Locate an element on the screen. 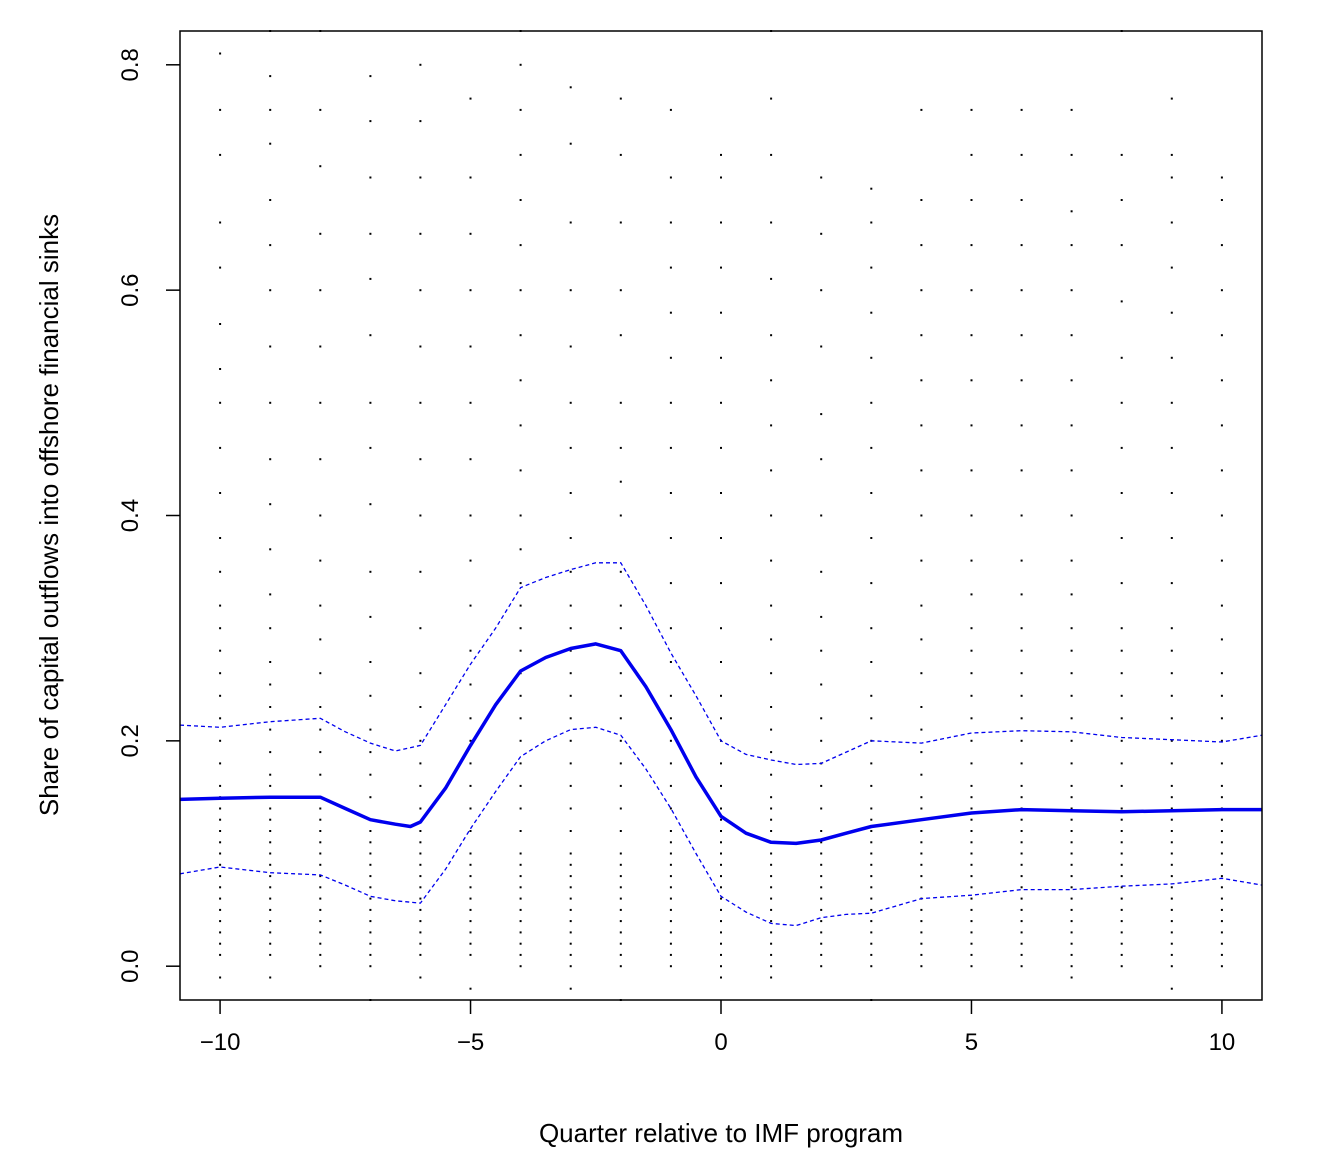 This screenshot has height=1170, width=1328. y-axis: 0.0 0.2 0.4 0.6 0.8 is located at coordinates (148, 515).